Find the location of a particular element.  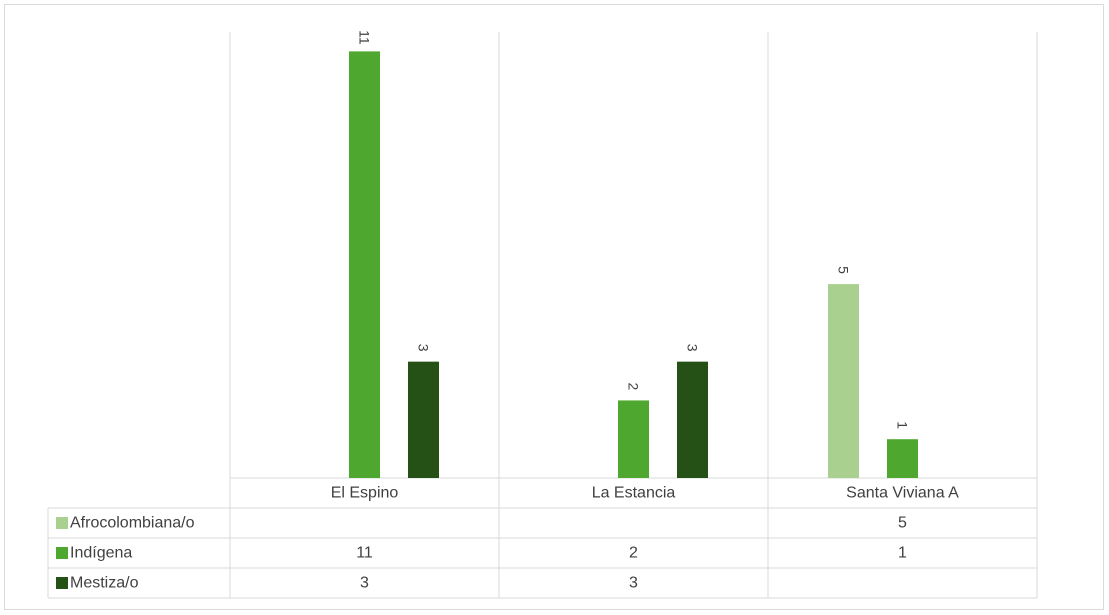

table-cell-mestiza-o-el-espino: 3 is located at coordinates (364, 583).